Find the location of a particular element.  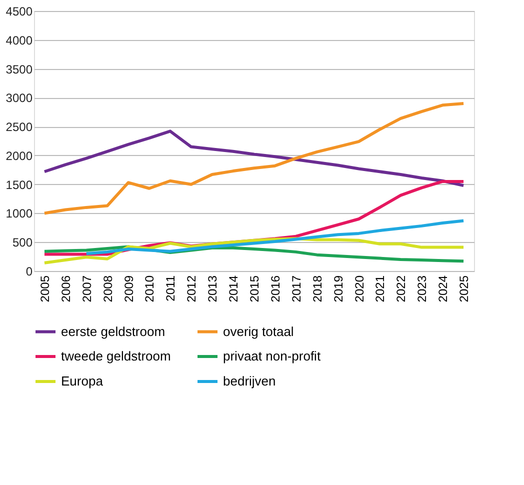

legend-label: bedrijven is located at coordinates (249, 381).